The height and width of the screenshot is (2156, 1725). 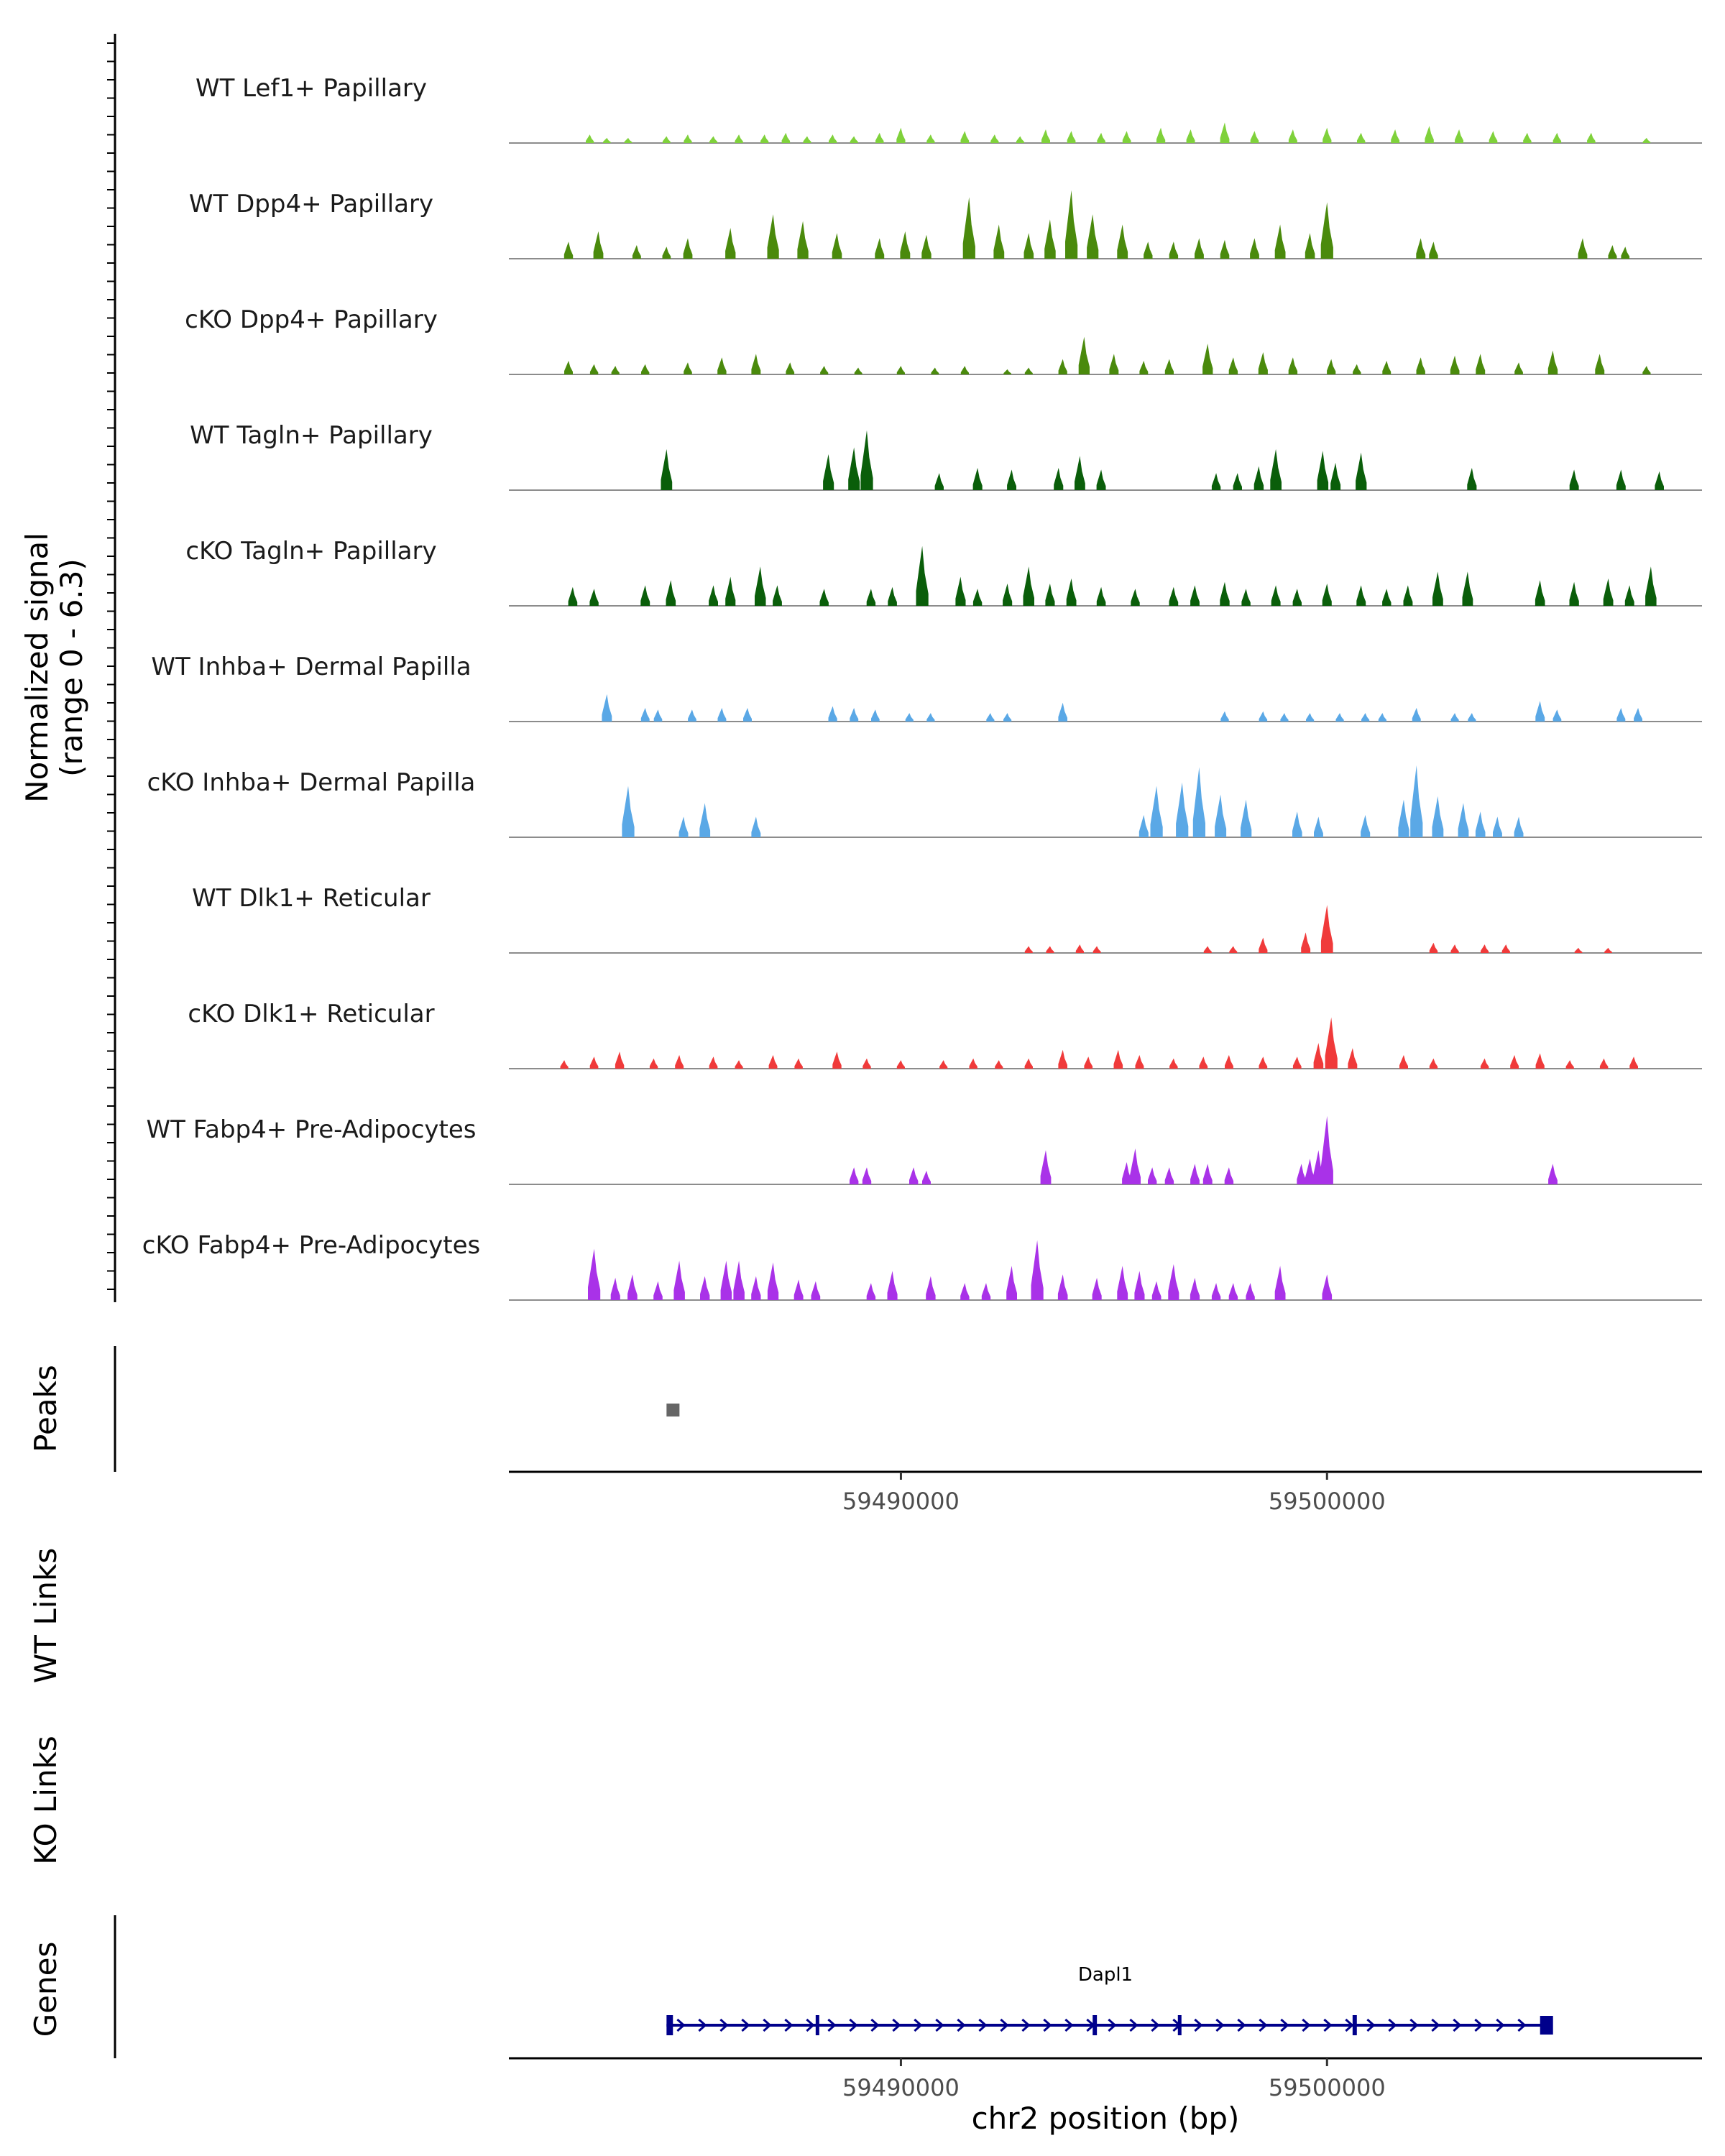 I want to click on peaks-track-label: Peaks, so click(x=45, y=1409).